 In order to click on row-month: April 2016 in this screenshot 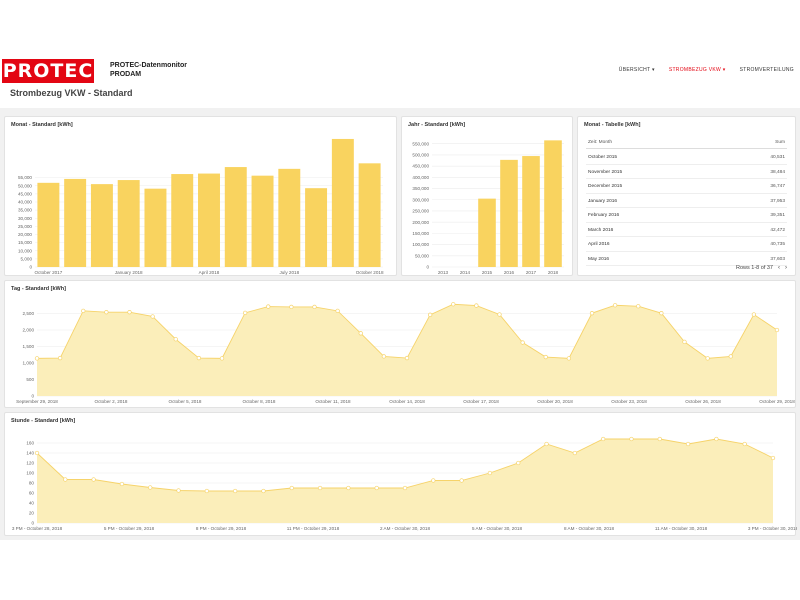, I will do `click(599, 244)`.